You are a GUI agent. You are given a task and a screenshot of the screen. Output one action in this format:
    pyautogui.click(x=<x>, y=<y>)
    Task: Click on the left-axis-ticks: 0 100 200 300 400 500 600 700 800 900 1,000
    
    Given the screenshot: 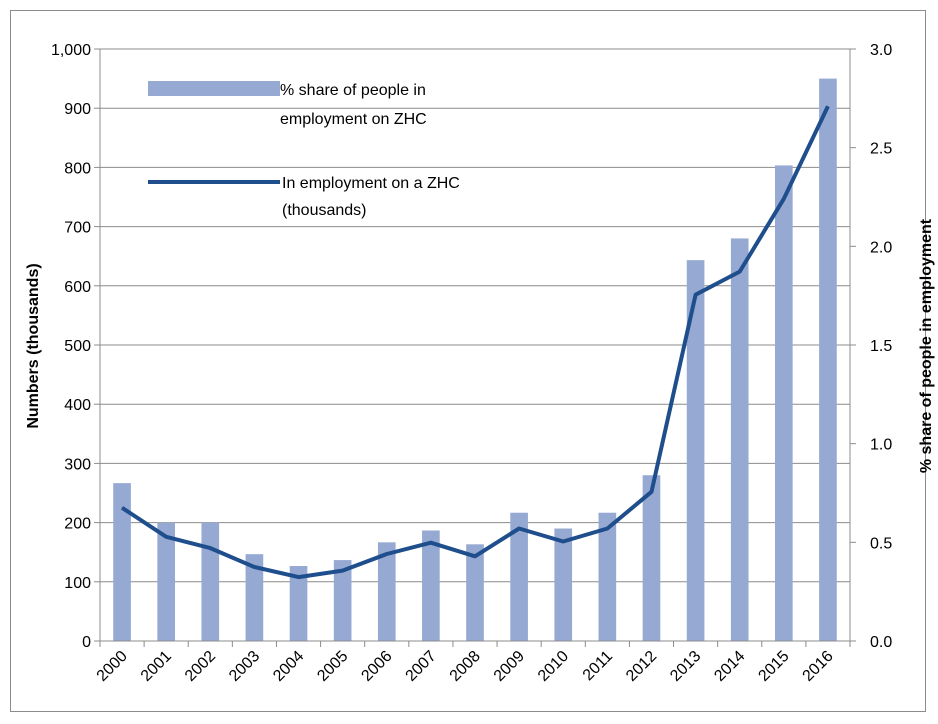 What is the action you would take?
    pyautogui.click(x=75, y=346)
    